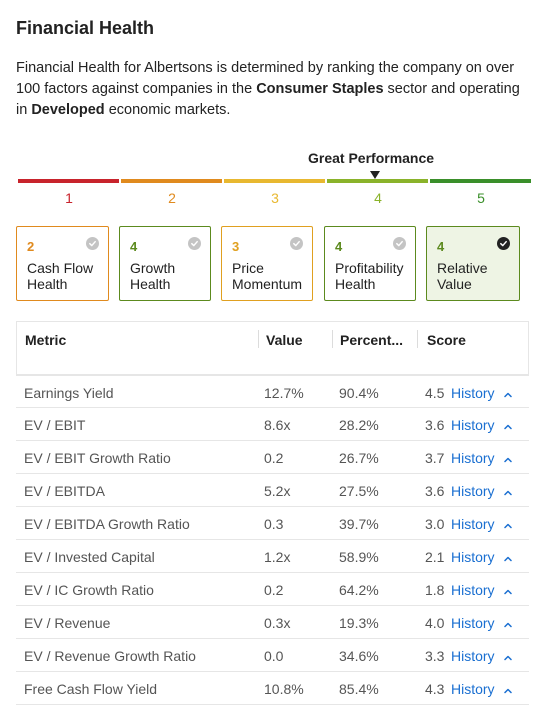 This screenshot has width=546, height=705. Describe the element at coordinates (107, 524) in the screenshot. I see `metric-name: EV / EBITDA Growth Ratio` at that location.